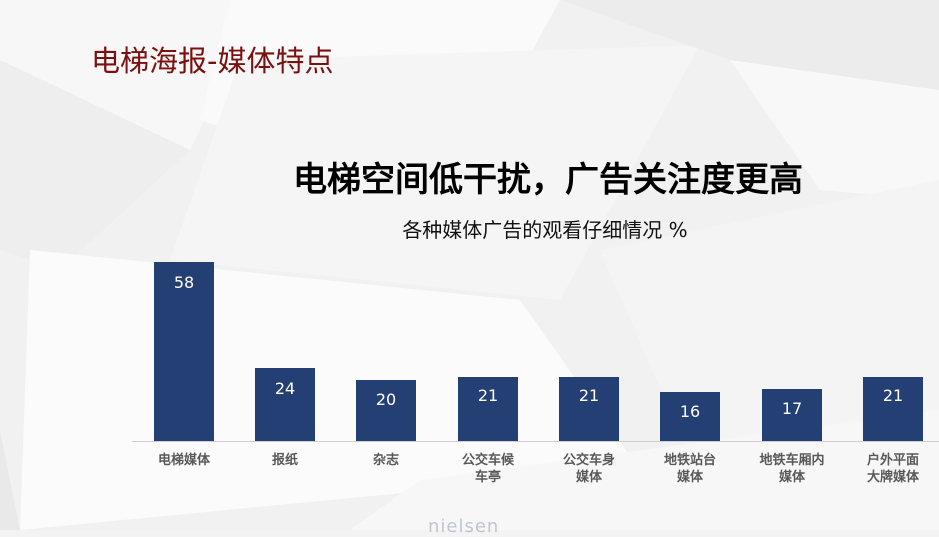 This screenshot has width=939, height=537. Describe the element at coordinates (893, 409) in the screenshot. I see `bar-outdoor-billboard: 21` at that location.